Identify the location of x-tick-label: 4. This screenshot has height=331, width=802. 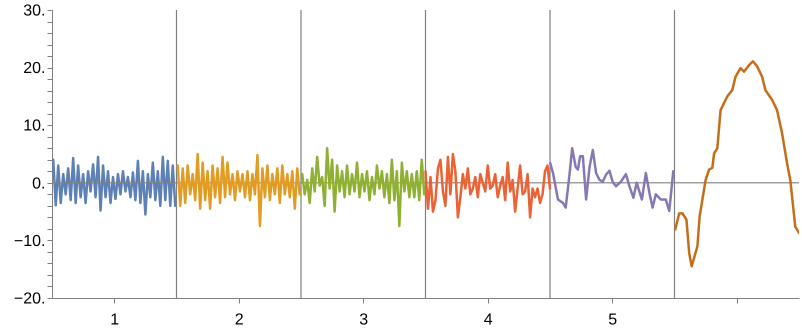
(488, 320).